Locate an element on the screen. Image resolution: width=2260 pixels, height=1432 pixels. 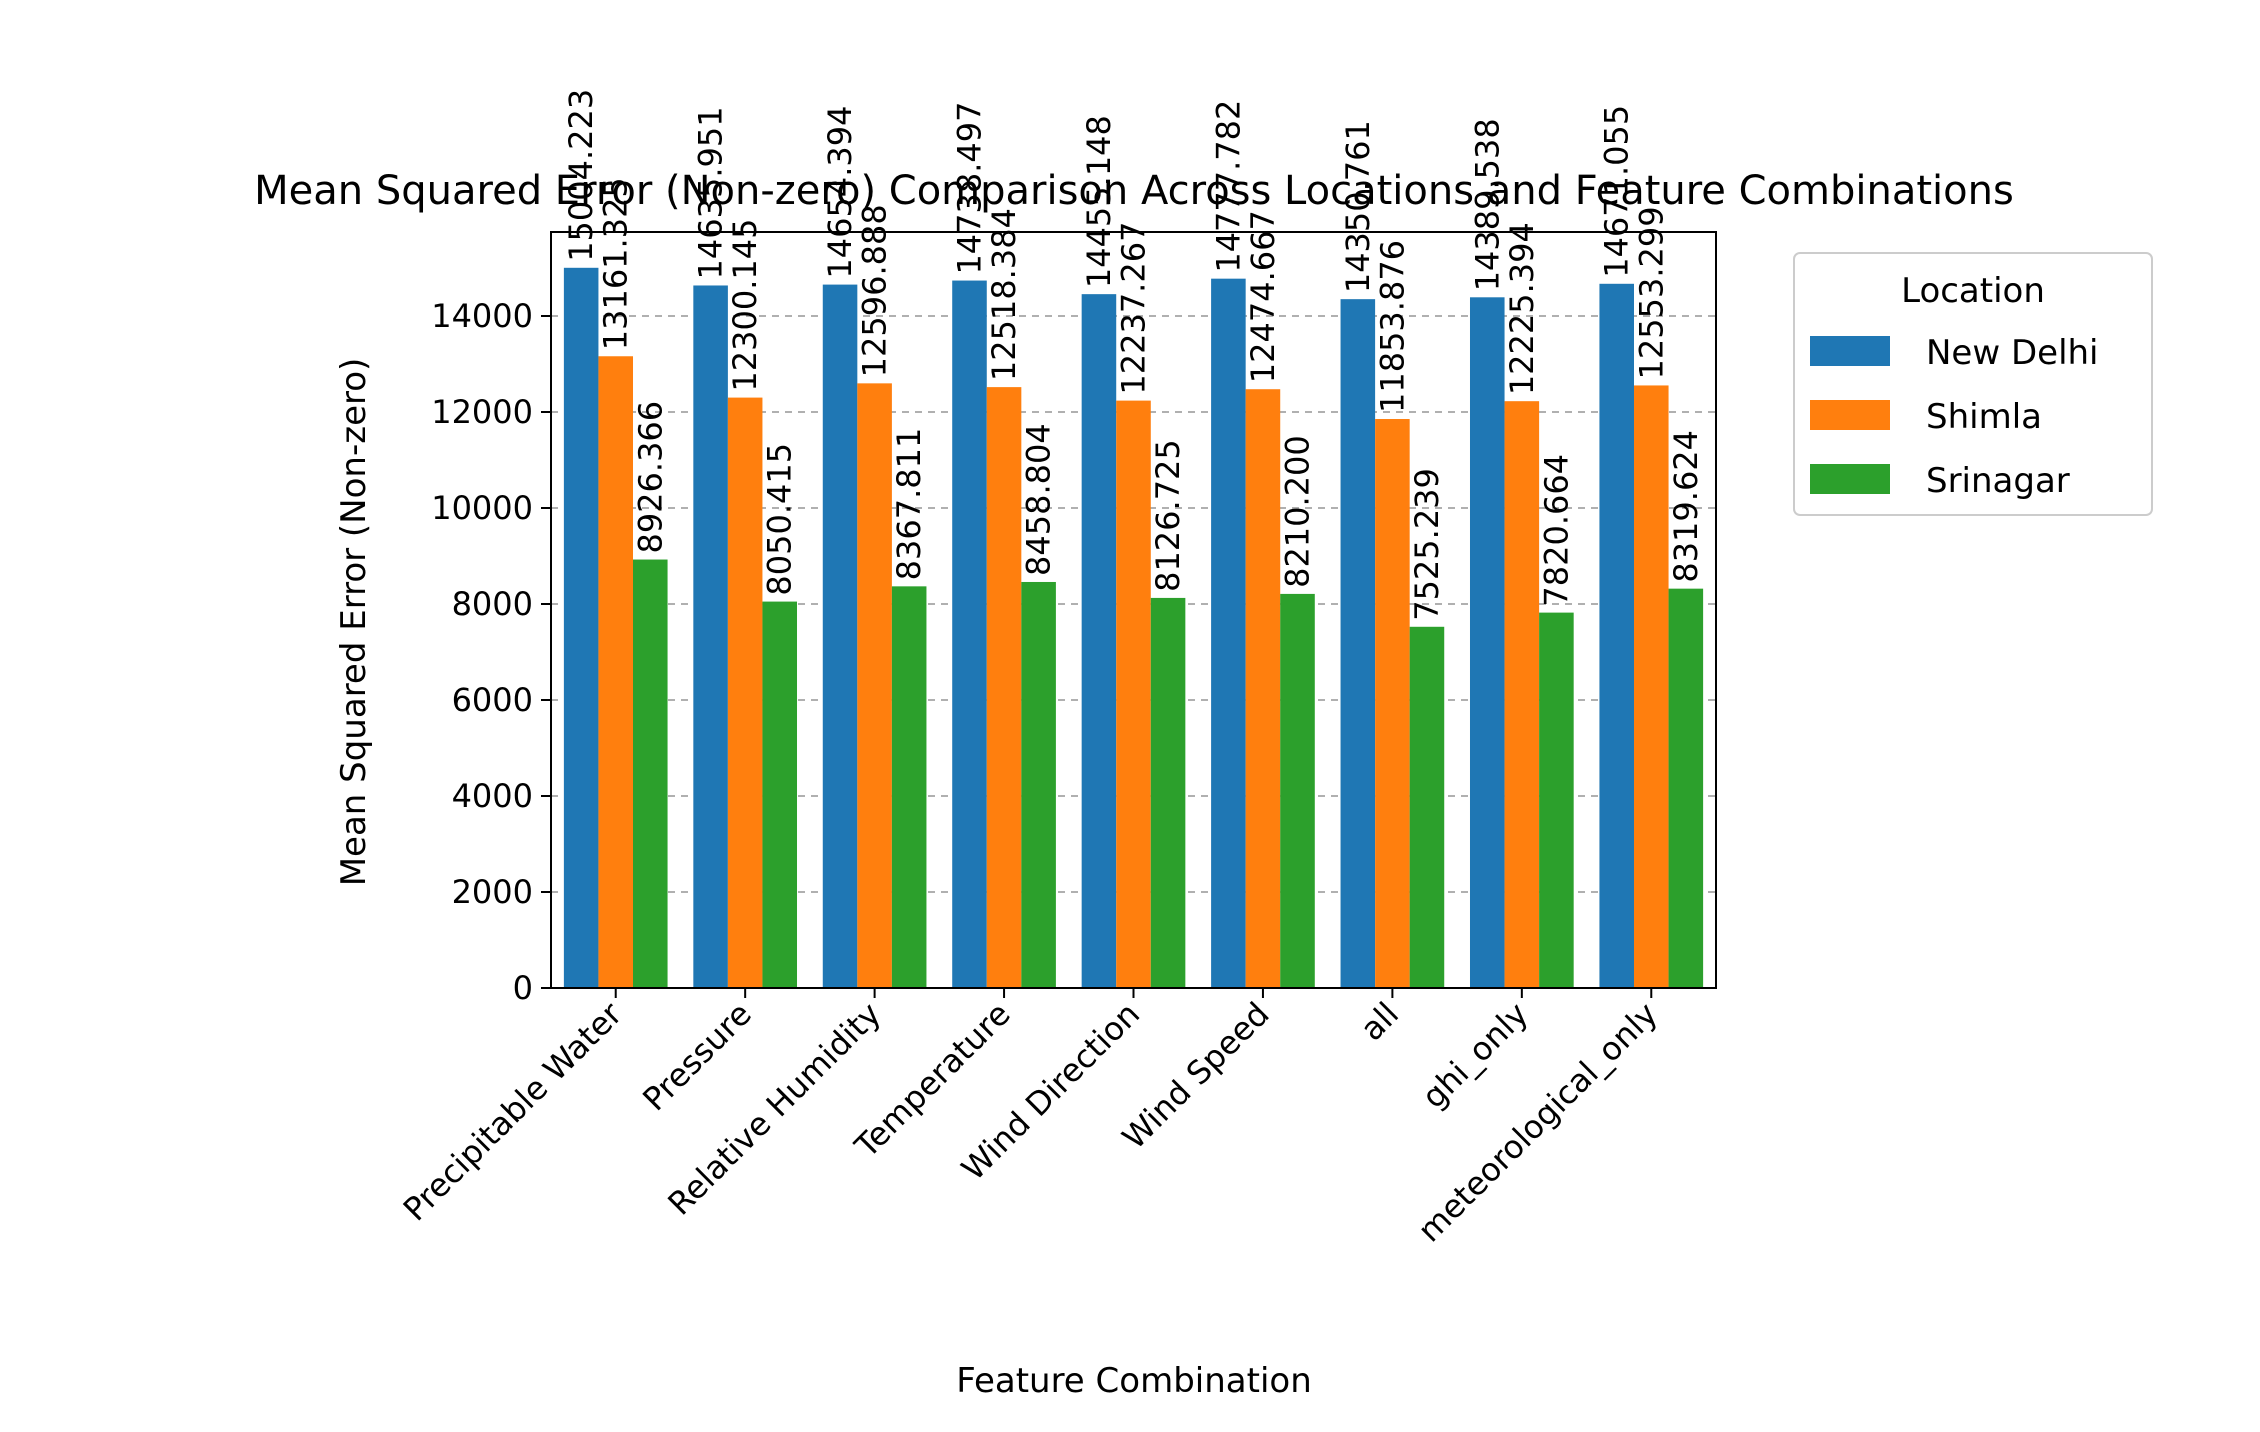
bar-value-label: 8319.624 is located at coordinates (1686, 506).